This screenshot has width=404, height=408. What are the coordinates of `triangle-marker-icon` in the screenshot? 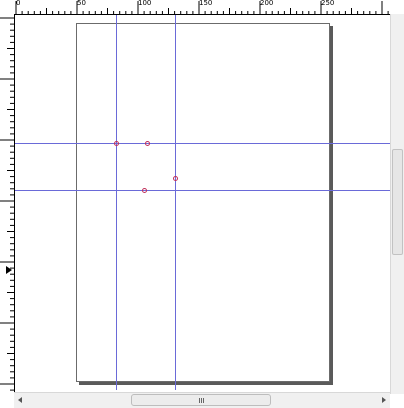 It's located at (9, 270).